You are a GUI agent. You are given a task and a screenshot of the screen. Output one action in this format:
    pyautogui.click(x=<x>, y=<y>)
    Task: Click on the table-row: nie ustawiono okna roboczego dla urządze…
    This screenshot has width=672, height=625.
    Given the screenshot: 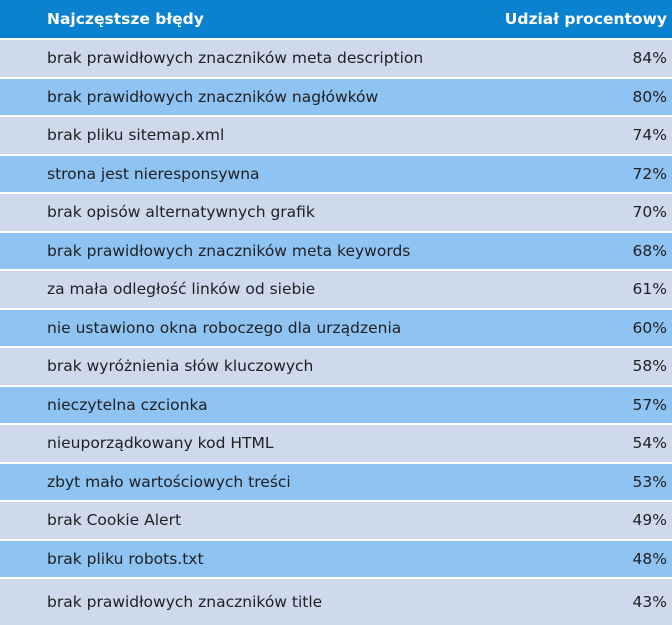 What is the action you would take?
    pyautogui.click(x=336, y=328)
    